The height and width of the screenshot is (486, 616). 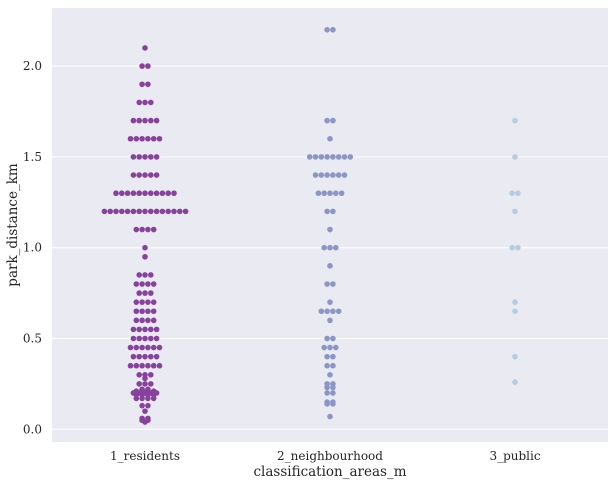 I want to click on x-tick-label: 2_neighbourhood, so click(x=330, y=456).